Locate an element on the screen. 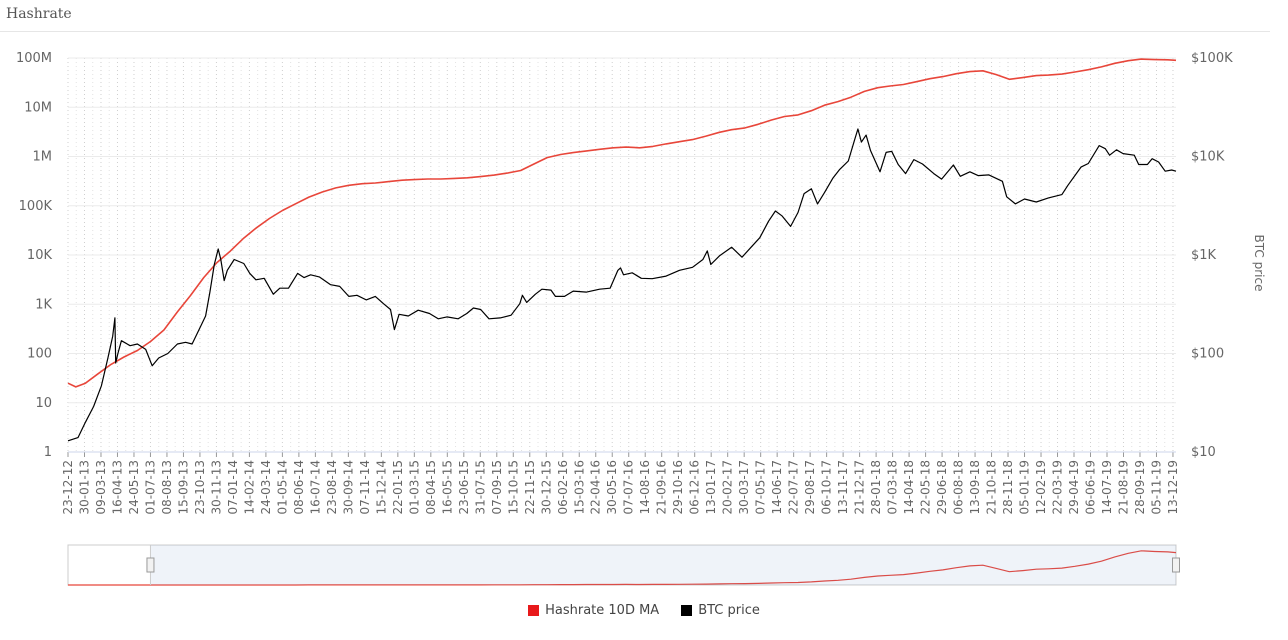 The height and width of the screenshot is (640, 1288). x-tick-label: 14-06-17 is located at coordinates (777, 487).